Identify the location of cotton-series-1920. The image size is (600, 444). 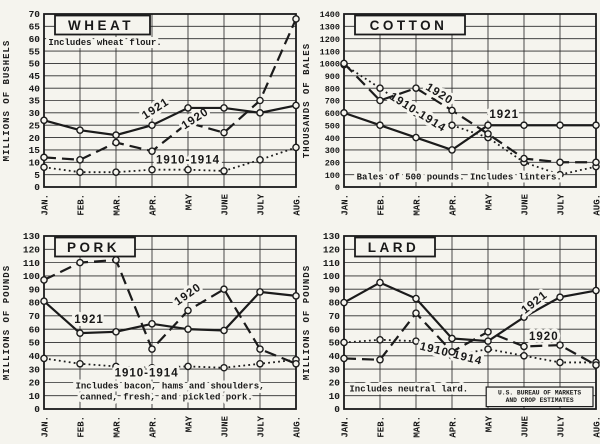
(470, 113).